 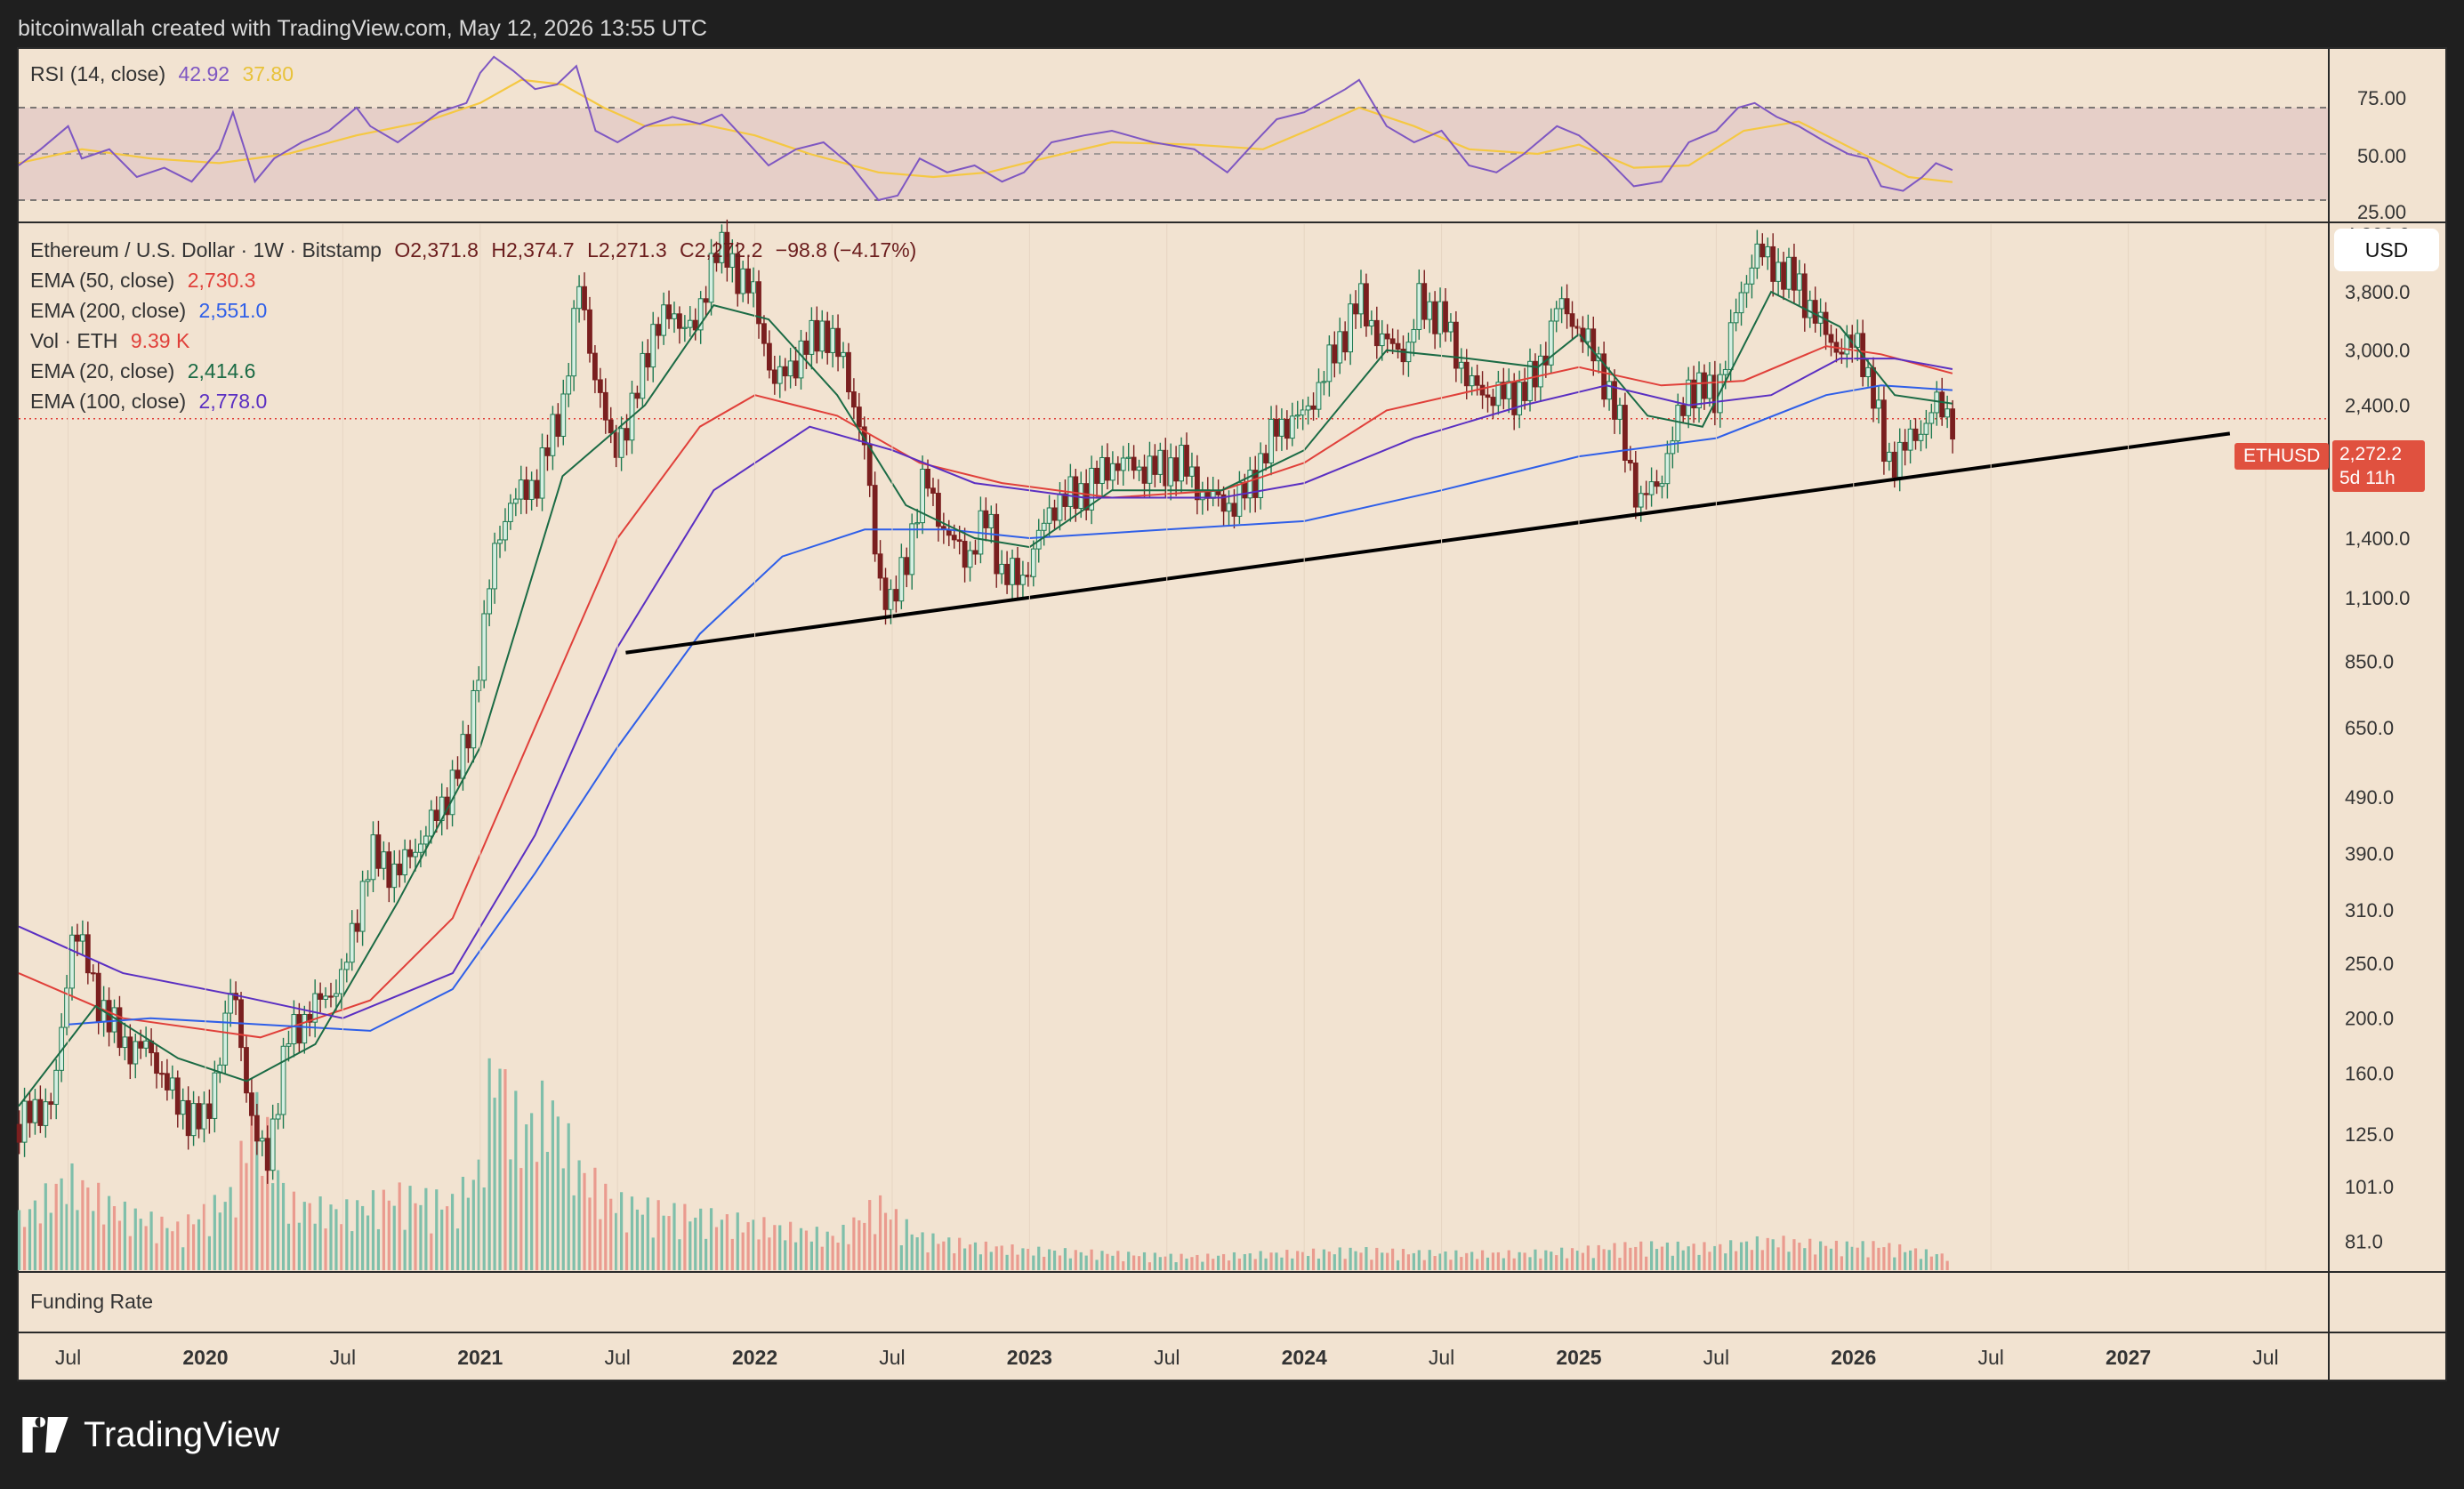 I want to click on indicator-legend-ema50: EMA (50, close) 2,730.3, so click(x=142, y=281).